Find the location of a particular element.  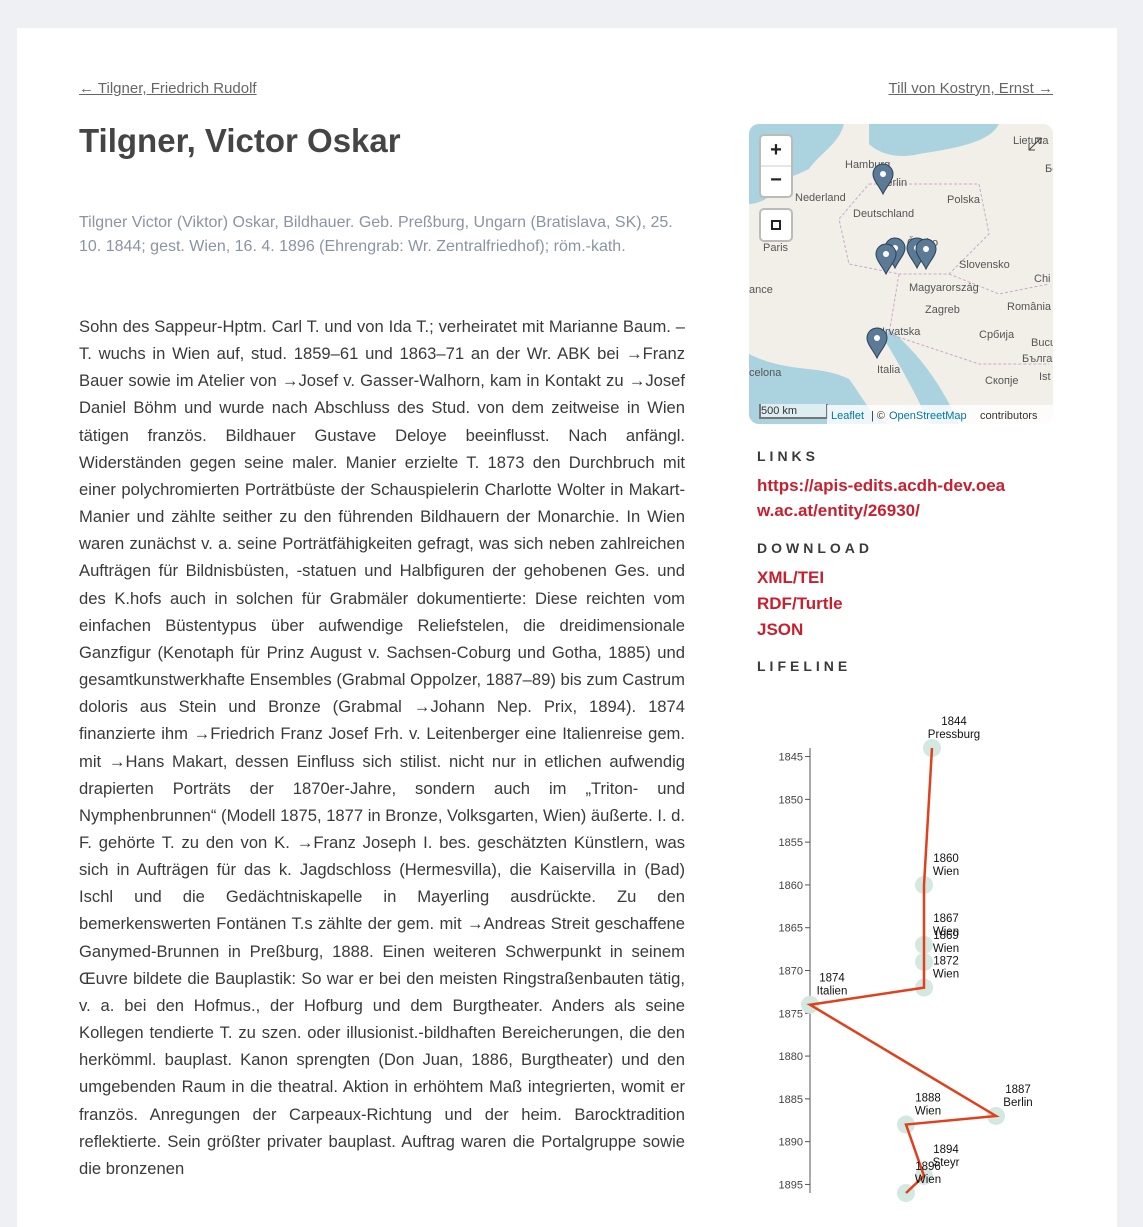

links-heading: LINKS is located at coordinates (788, 456).